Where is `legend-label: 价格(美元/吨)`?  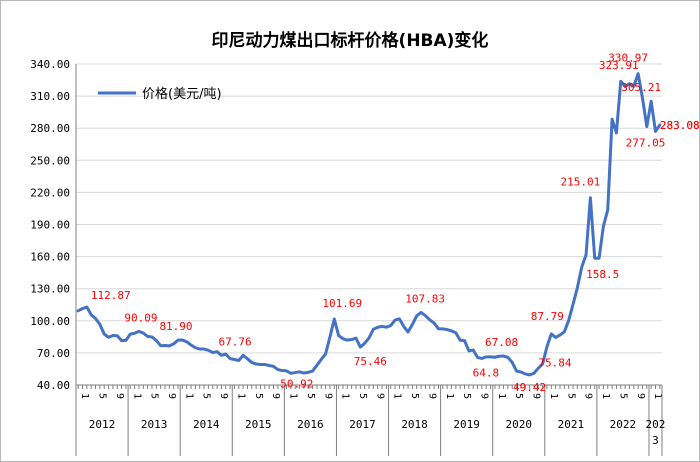
legend-label: 价格(美元/吨) is located at coordinates (182, 94).